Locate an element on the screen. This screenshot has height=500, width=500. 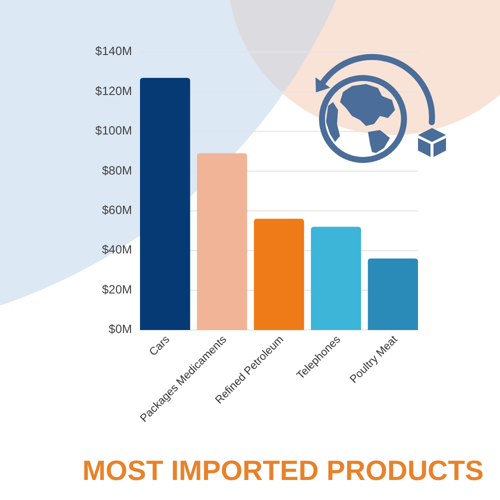
y-tick-label: $20M is located at coordinates (117, 289).